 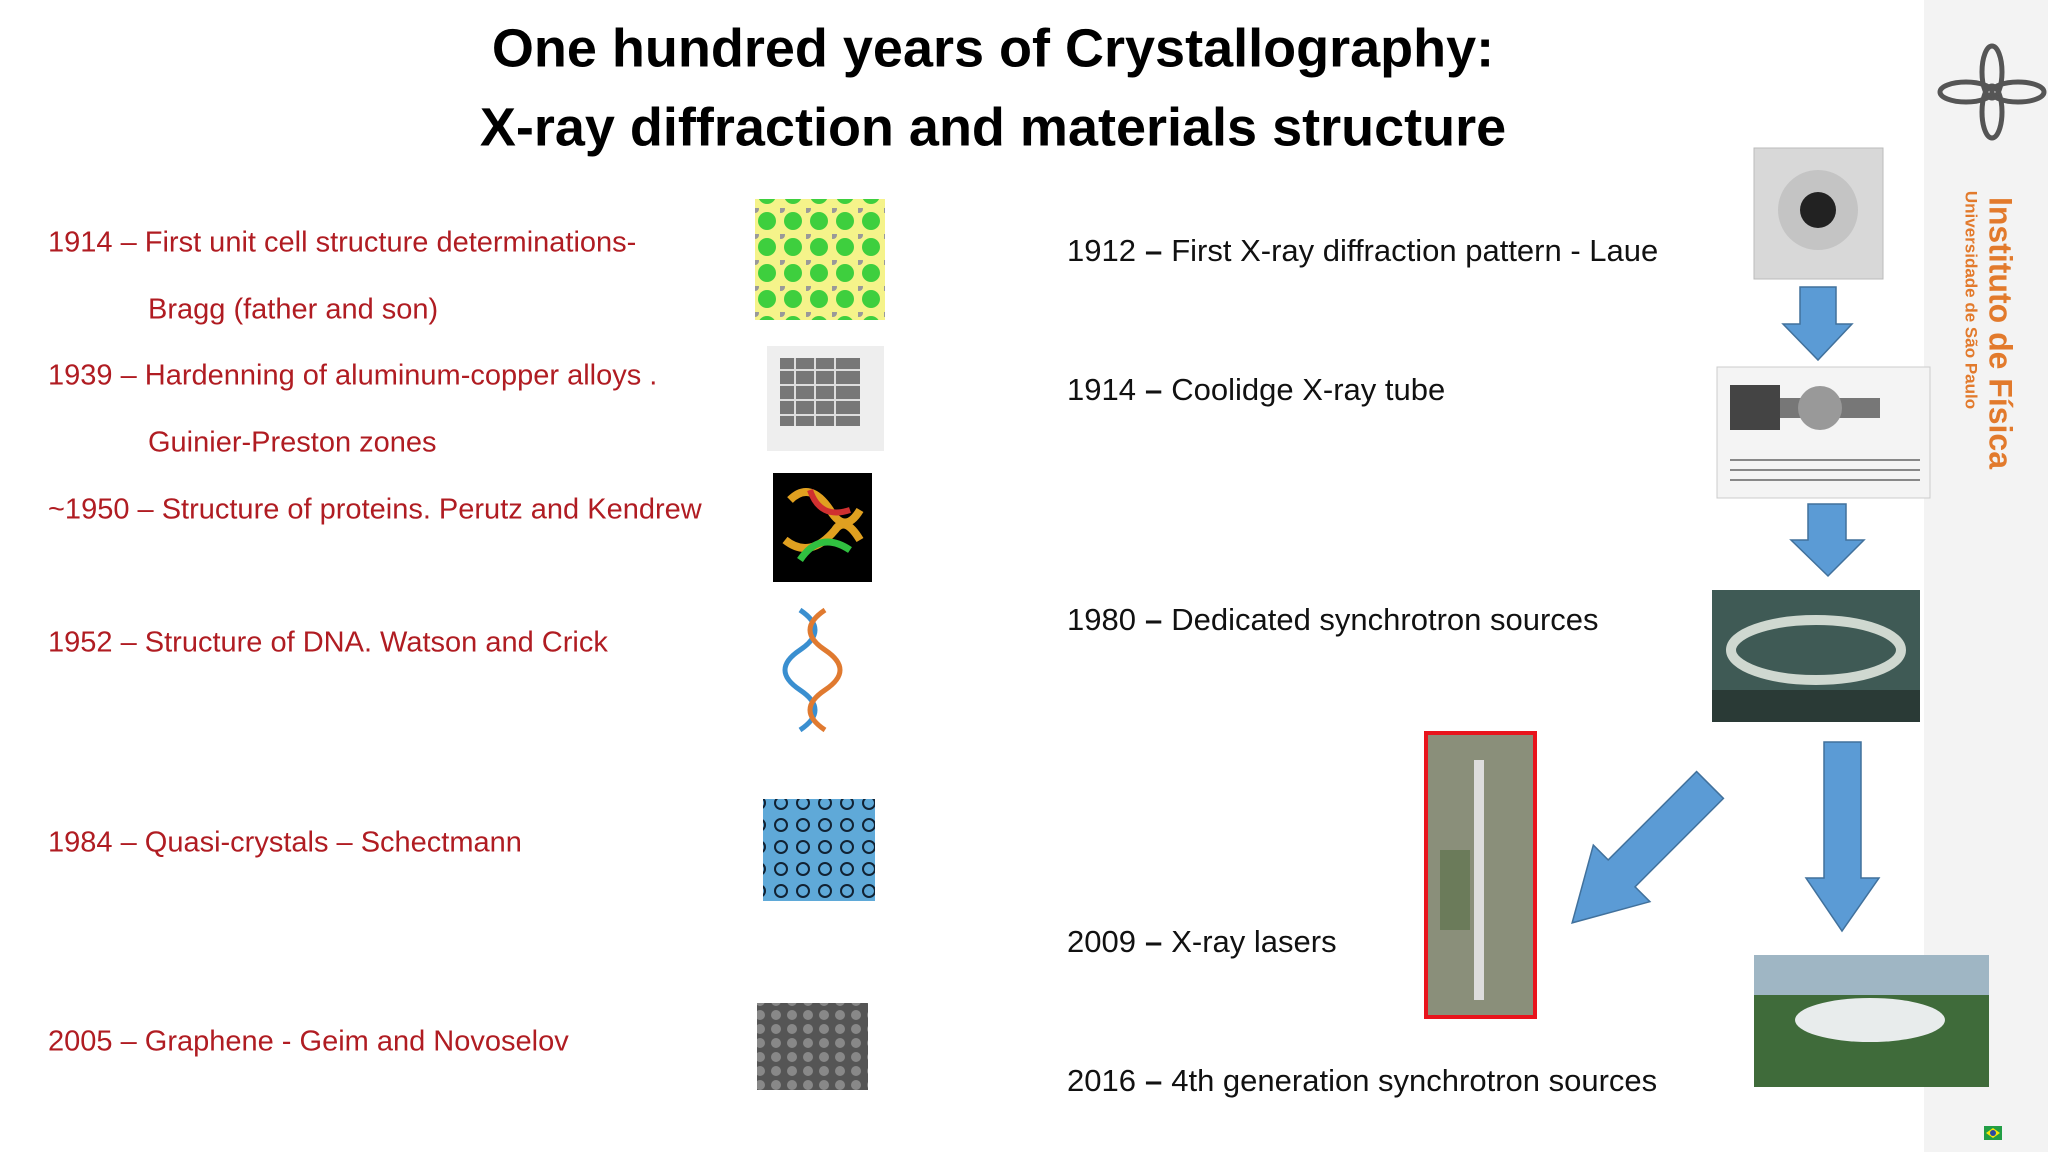 I want to click on entry-year: 1914, so click(x=1101, y=389).